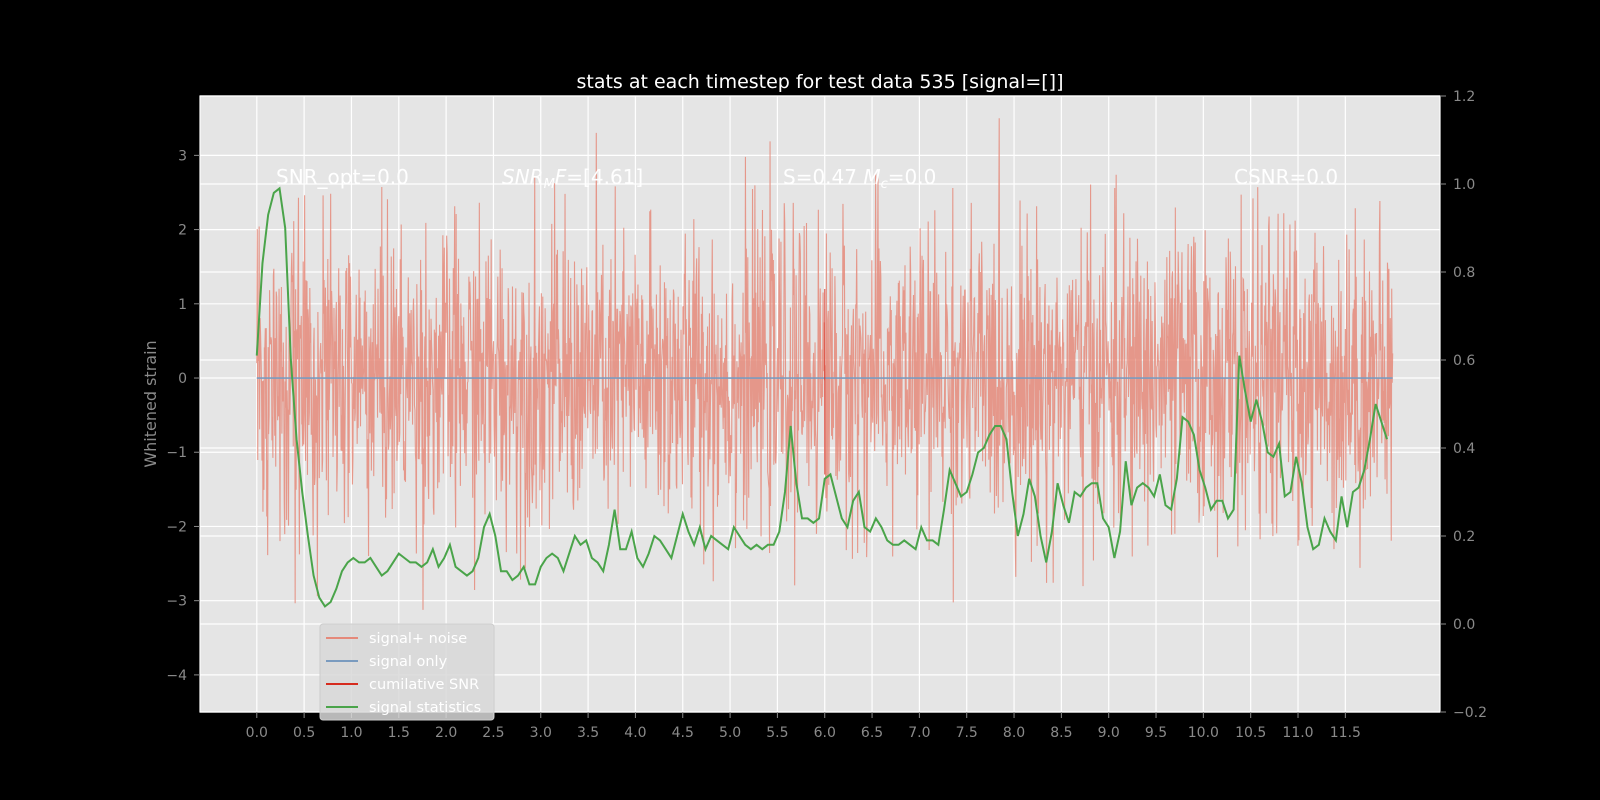 This screenshot has height=800, width=1600. What do you see at coordinates (919, 733) in the screenshot?
I see `x-tick-label-14: 7.0` at bounding box center [919, 733].